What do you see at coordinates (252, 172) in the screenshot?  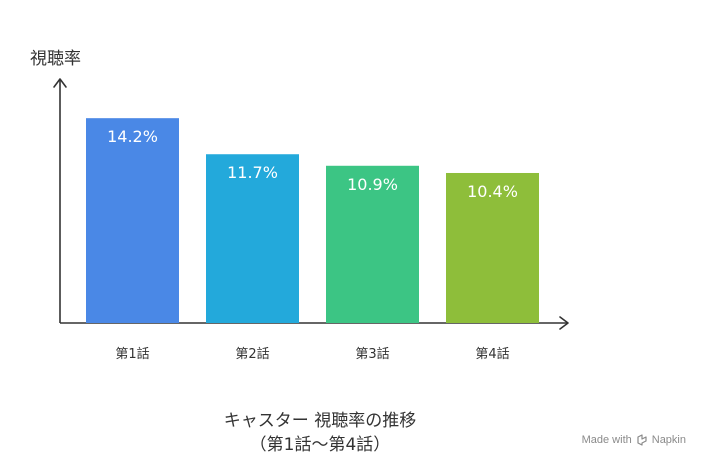 I see `bar-value-label-2: 11.7%` at bounding box center [252, 172].